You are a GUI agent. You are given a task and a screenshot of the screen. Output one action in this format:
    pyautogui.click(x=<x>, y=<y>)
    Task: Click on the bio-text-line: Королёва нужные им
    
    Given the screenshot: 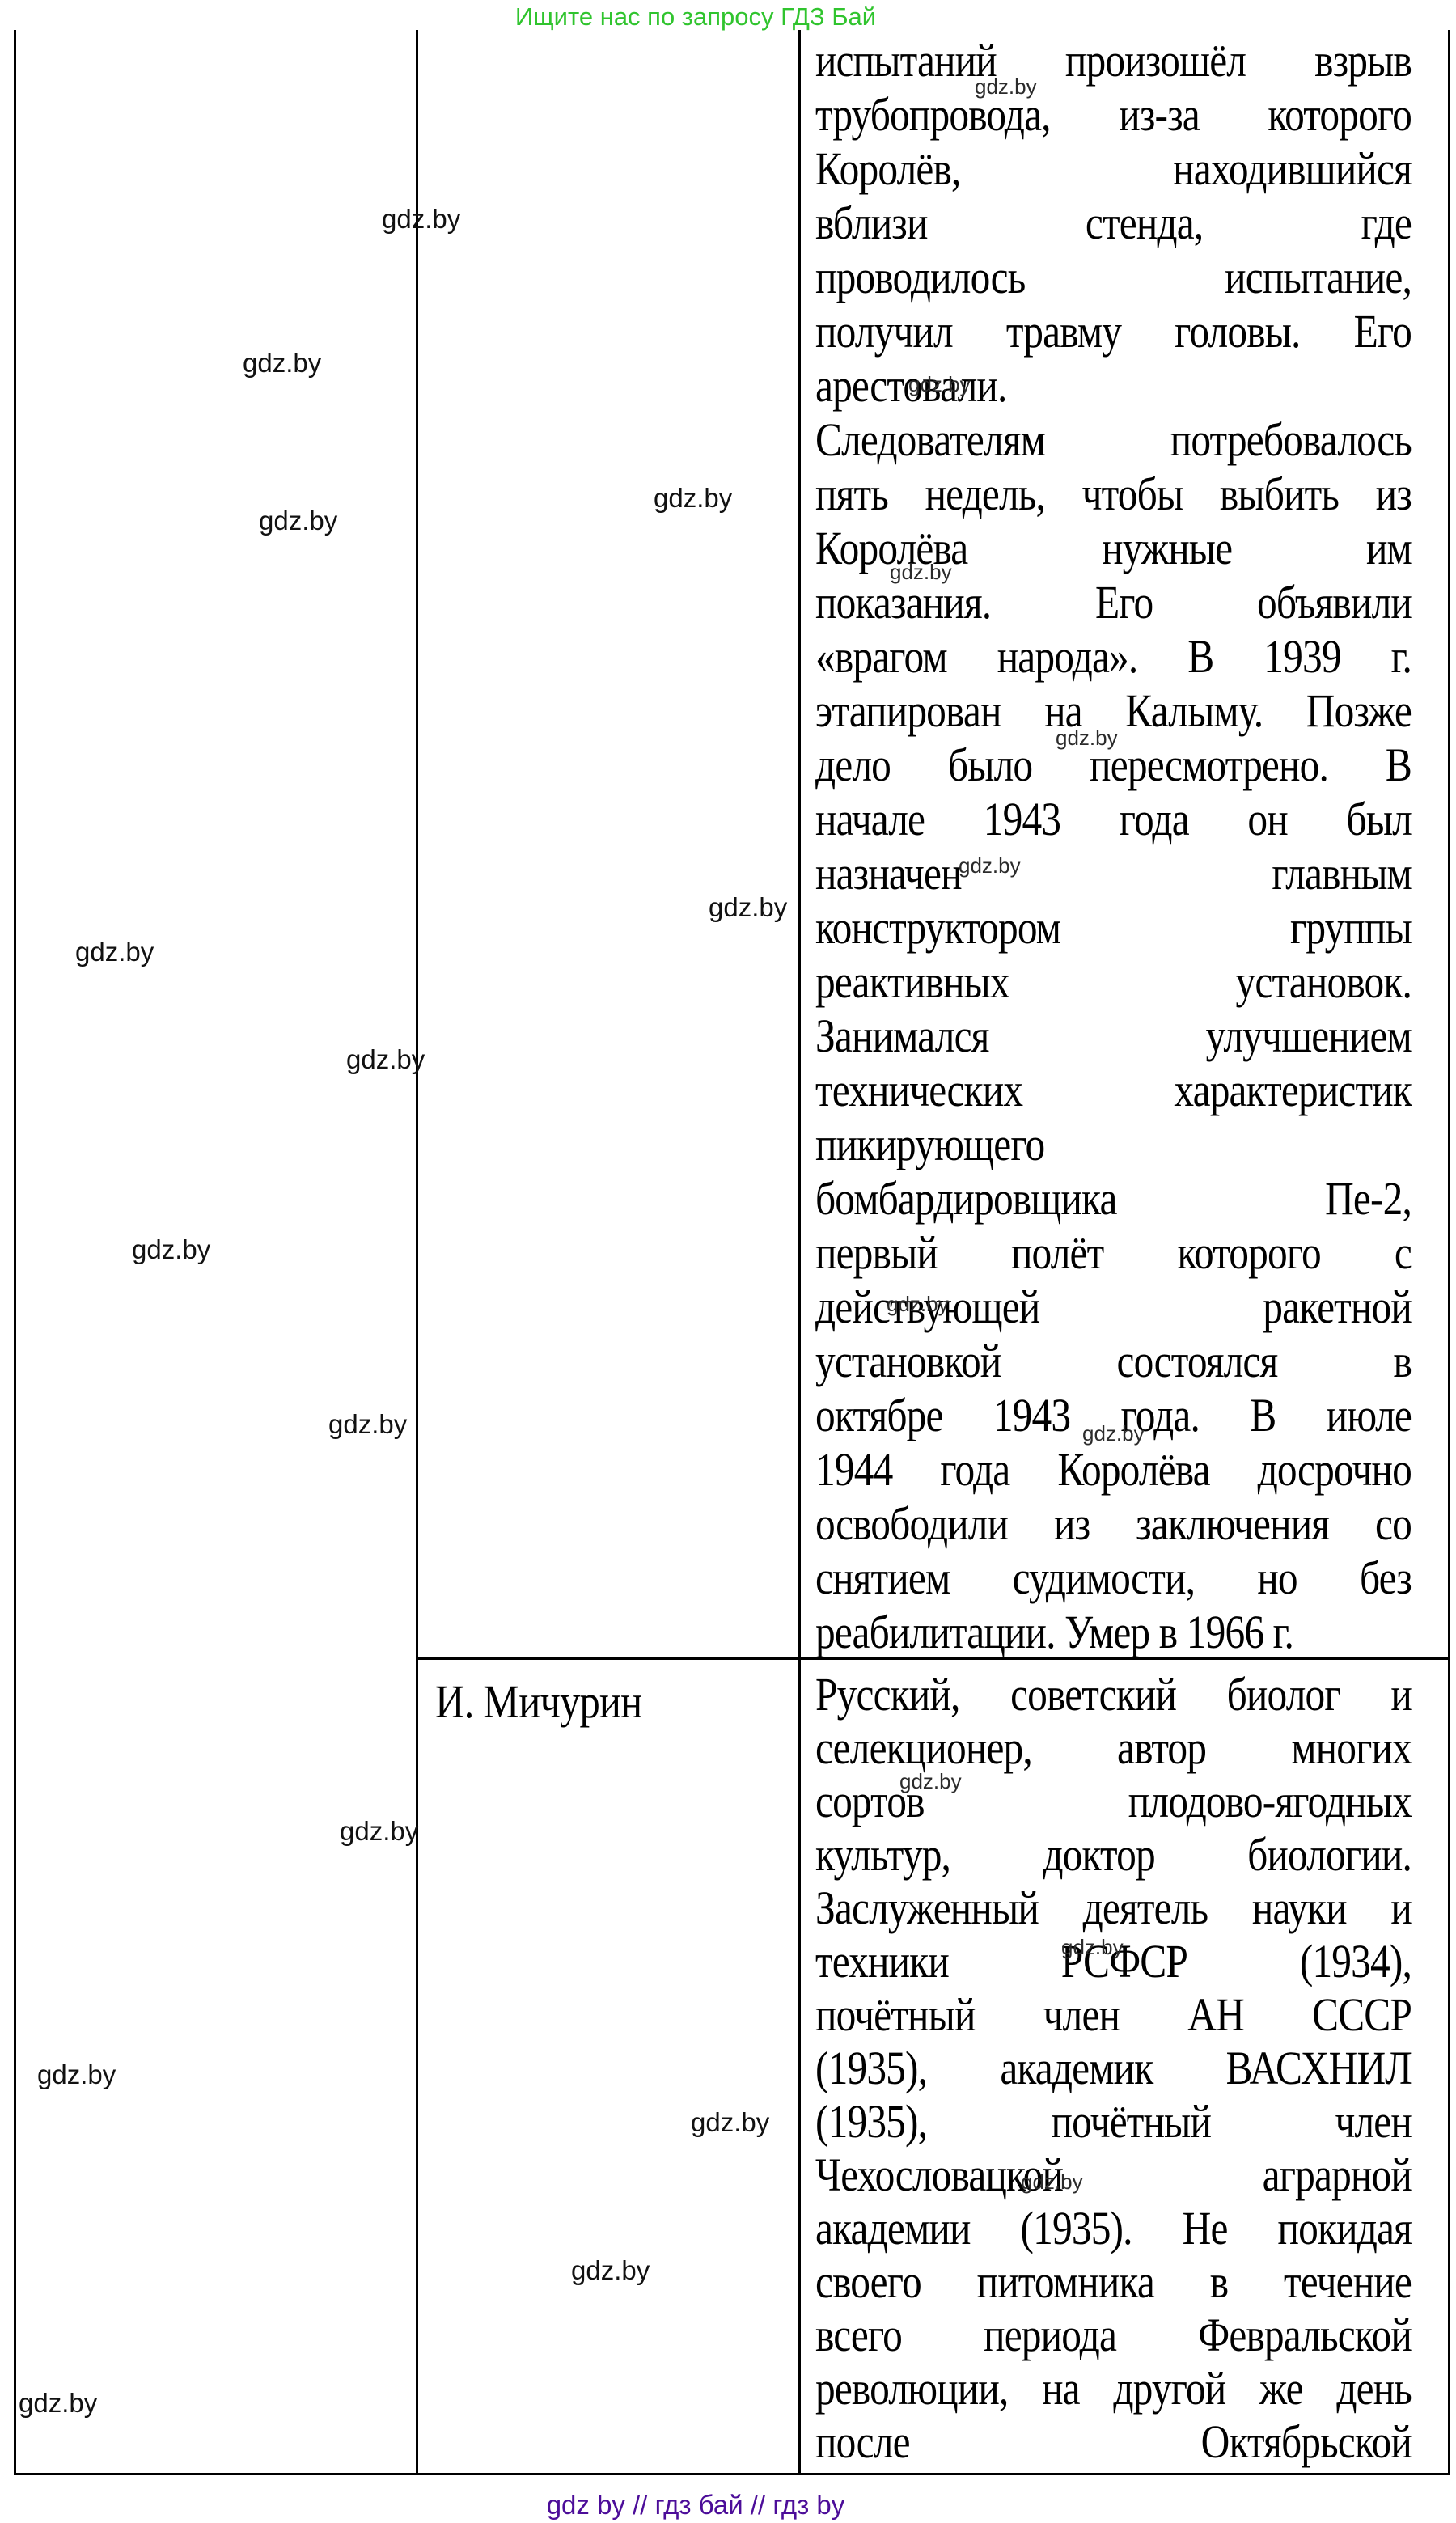 What is the action you would take?
    pyautogui.click(x=1113, y=548)
    